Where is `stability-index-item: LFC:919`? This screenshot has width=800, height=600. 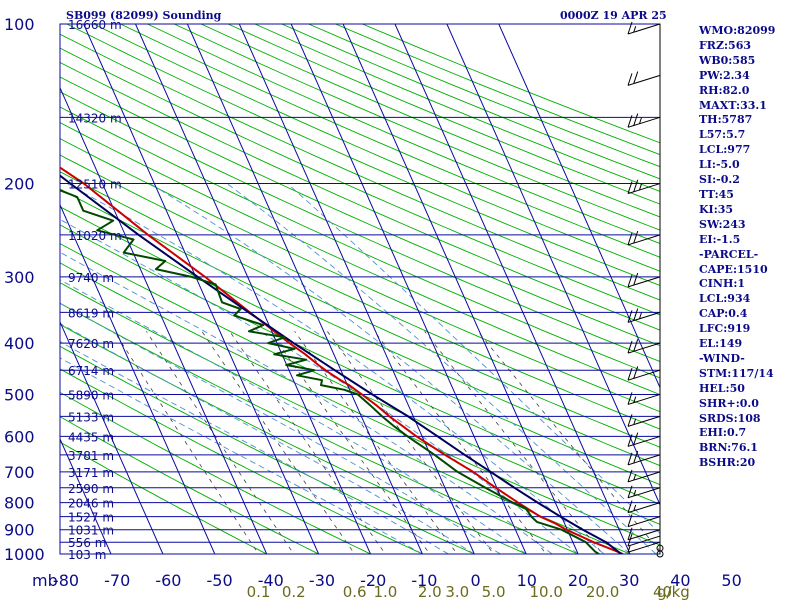
stability-index-item: LFC:919 is located at coordinates (725, 329).